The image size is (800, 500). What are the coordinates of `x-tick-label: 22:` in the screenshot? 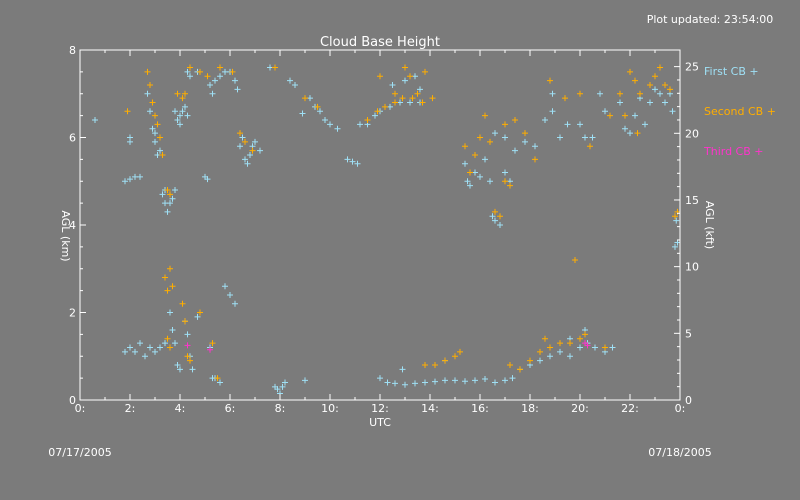 It's located at (630, 408).